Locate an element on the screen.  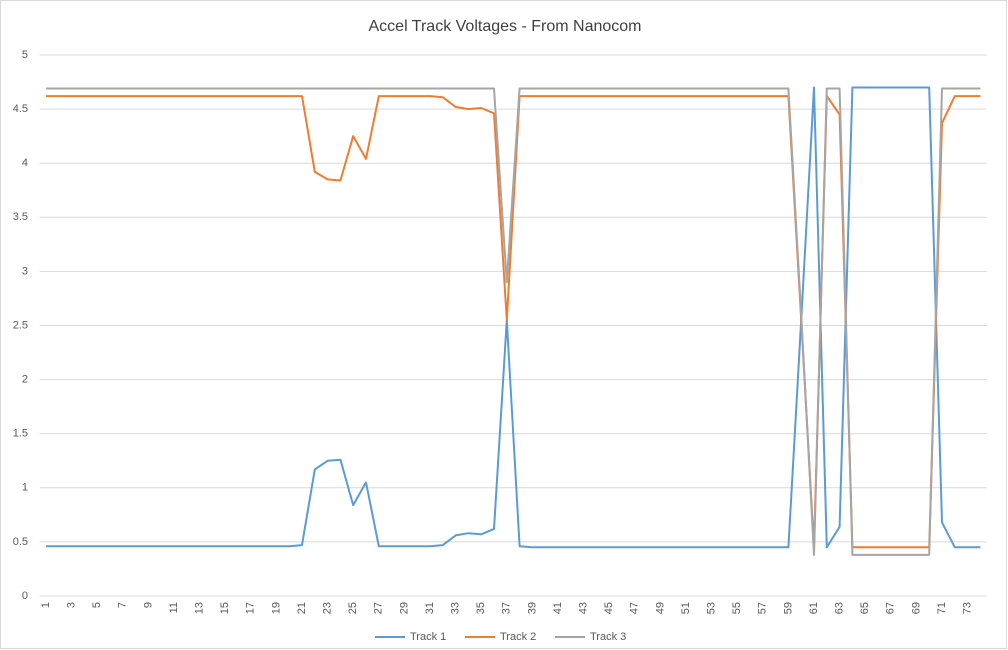
x-tick-label: 47 is located at coordinates (635, 608).